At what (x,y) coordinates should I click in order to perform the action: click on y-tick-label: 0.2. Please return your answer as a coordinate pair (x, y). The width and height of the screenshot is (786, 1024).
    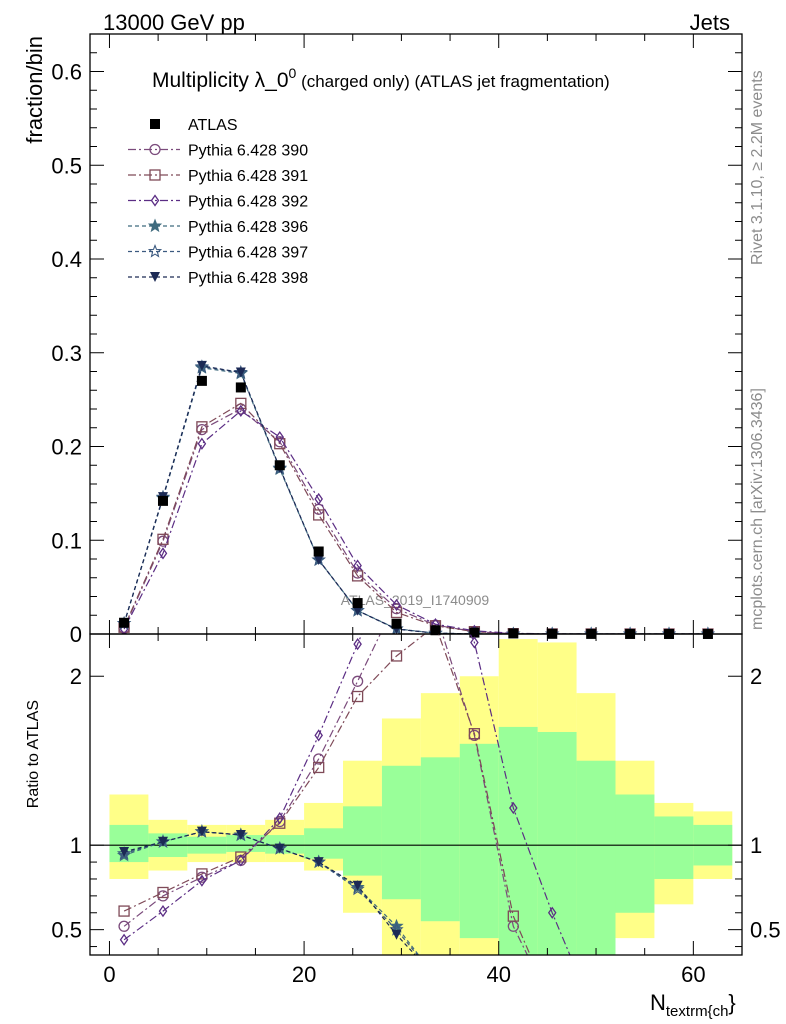
    Looking at the image, I should click on (66, 447).